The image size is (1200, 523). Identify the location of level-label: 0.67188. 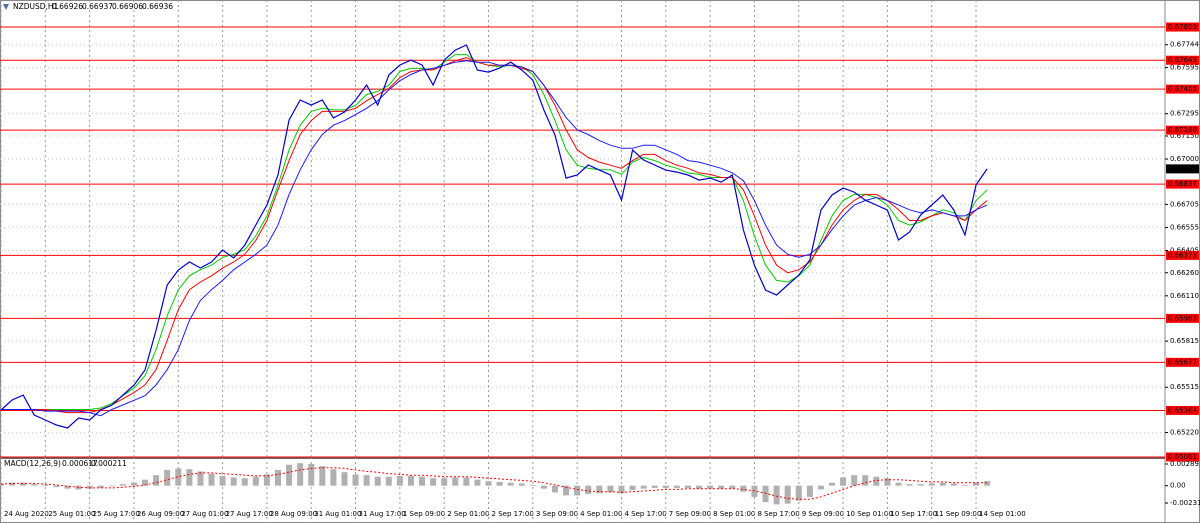
(1182, 130).